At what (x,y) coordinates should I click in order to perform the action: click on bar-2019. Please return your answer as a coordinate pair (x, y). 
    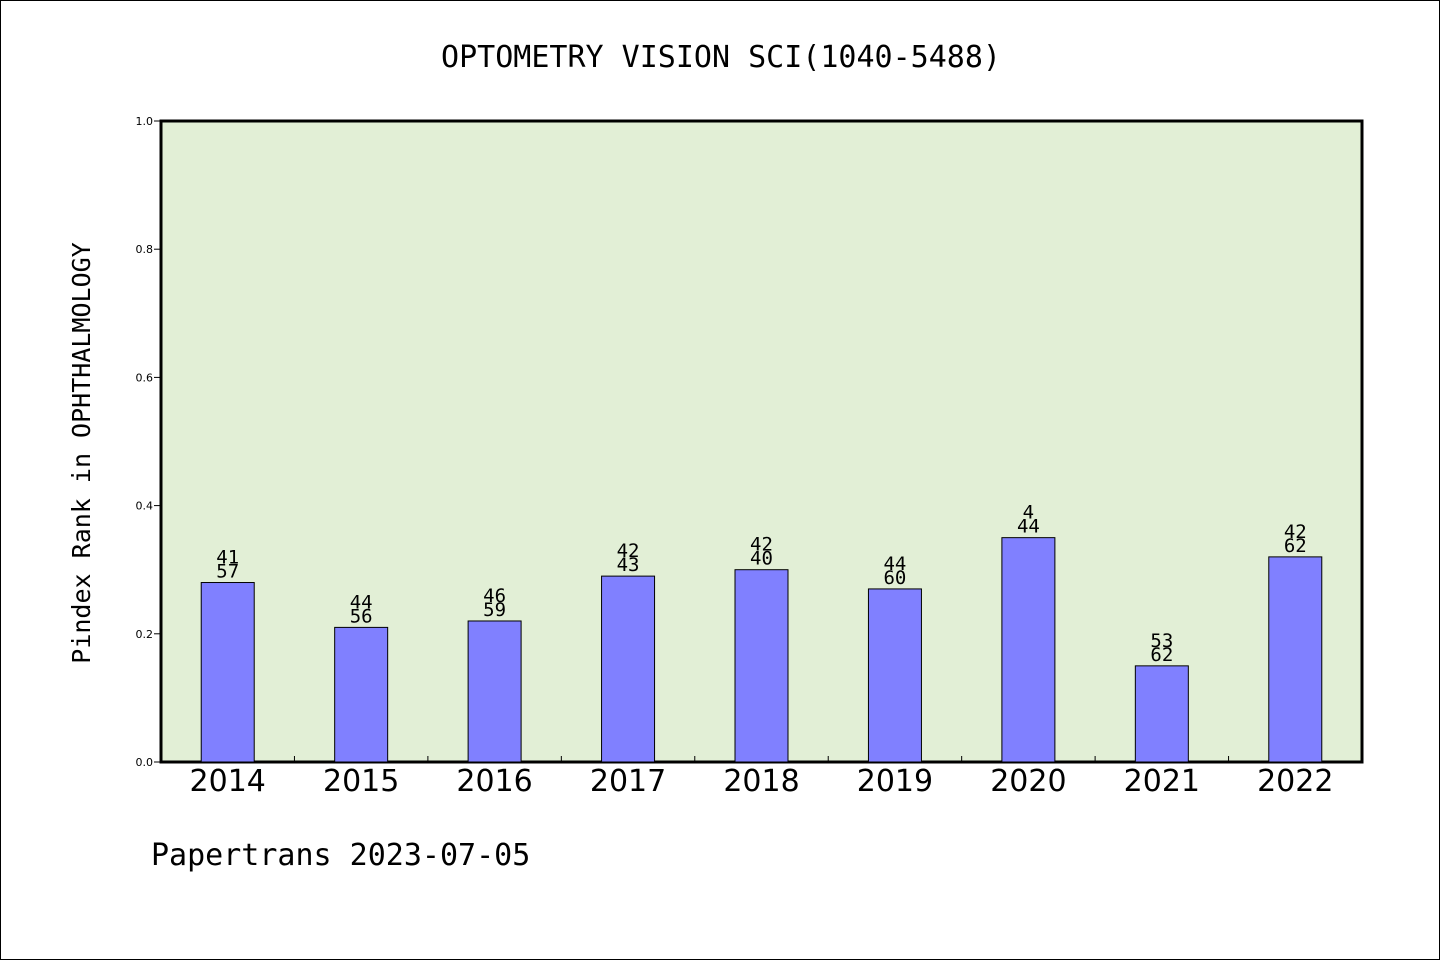
    Looking at the image, I should click on (894, 675).